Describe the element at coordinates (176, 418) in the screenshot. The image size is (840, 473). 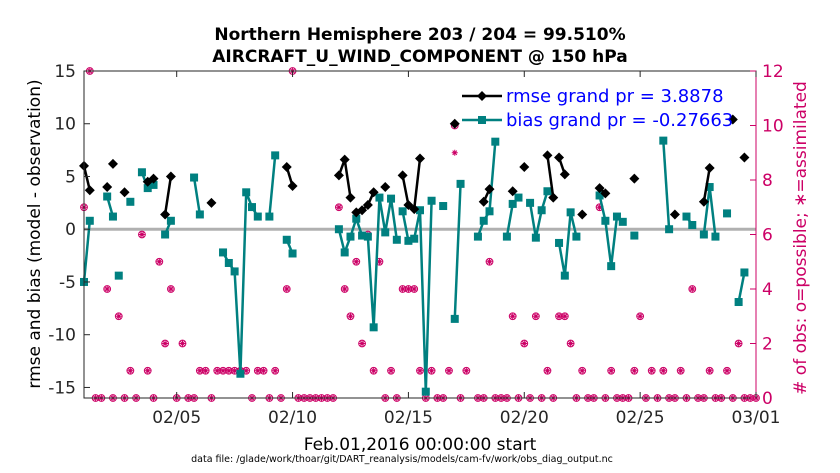
I see `x-tick-label: 02/05` at that location.